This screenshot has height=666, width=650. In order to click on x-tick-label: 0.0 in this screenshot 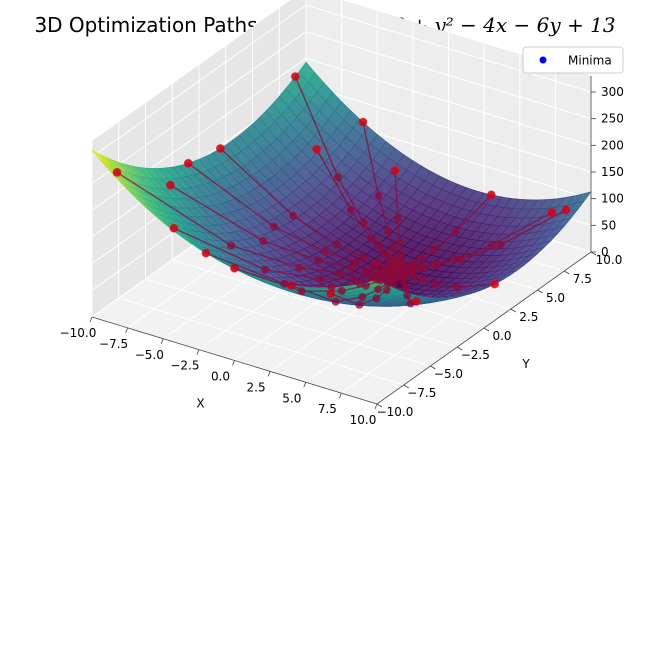, I will do `click(220, 377)`.